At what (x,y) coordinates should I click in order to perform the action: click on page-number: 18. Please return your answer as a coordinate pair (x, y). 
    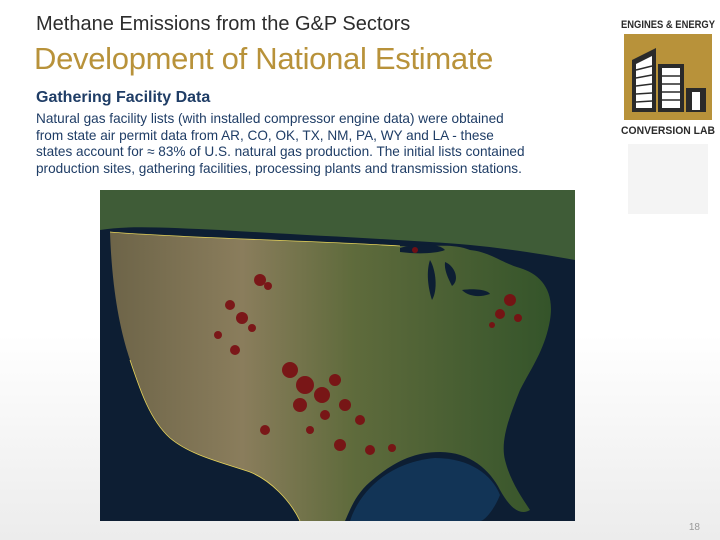
    Looking at the image, I should click on (694, 527).